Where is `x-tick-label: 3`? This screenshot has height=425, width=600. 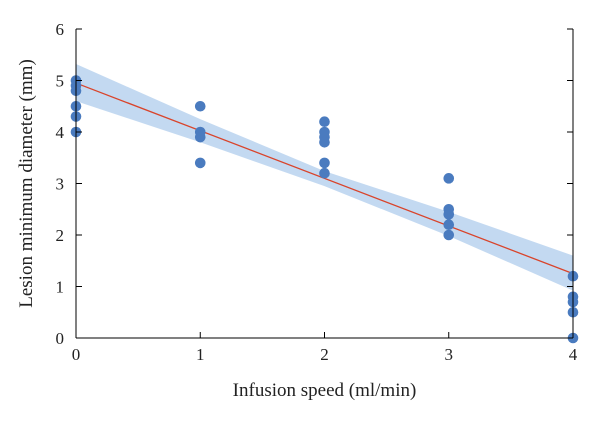 x-tick-label: 3 is located at coordinates (449, 354).